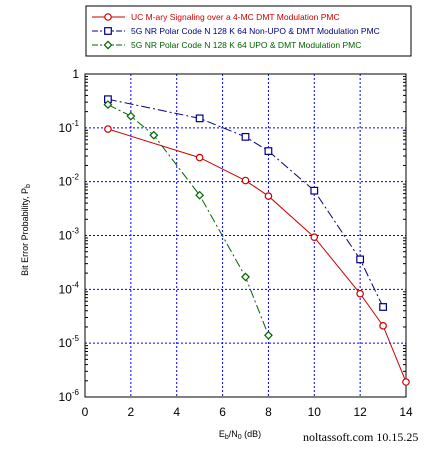 The width and height of the screenshot is (425, 455). I want to click on x-tick-label: 0, so click(85, 412).